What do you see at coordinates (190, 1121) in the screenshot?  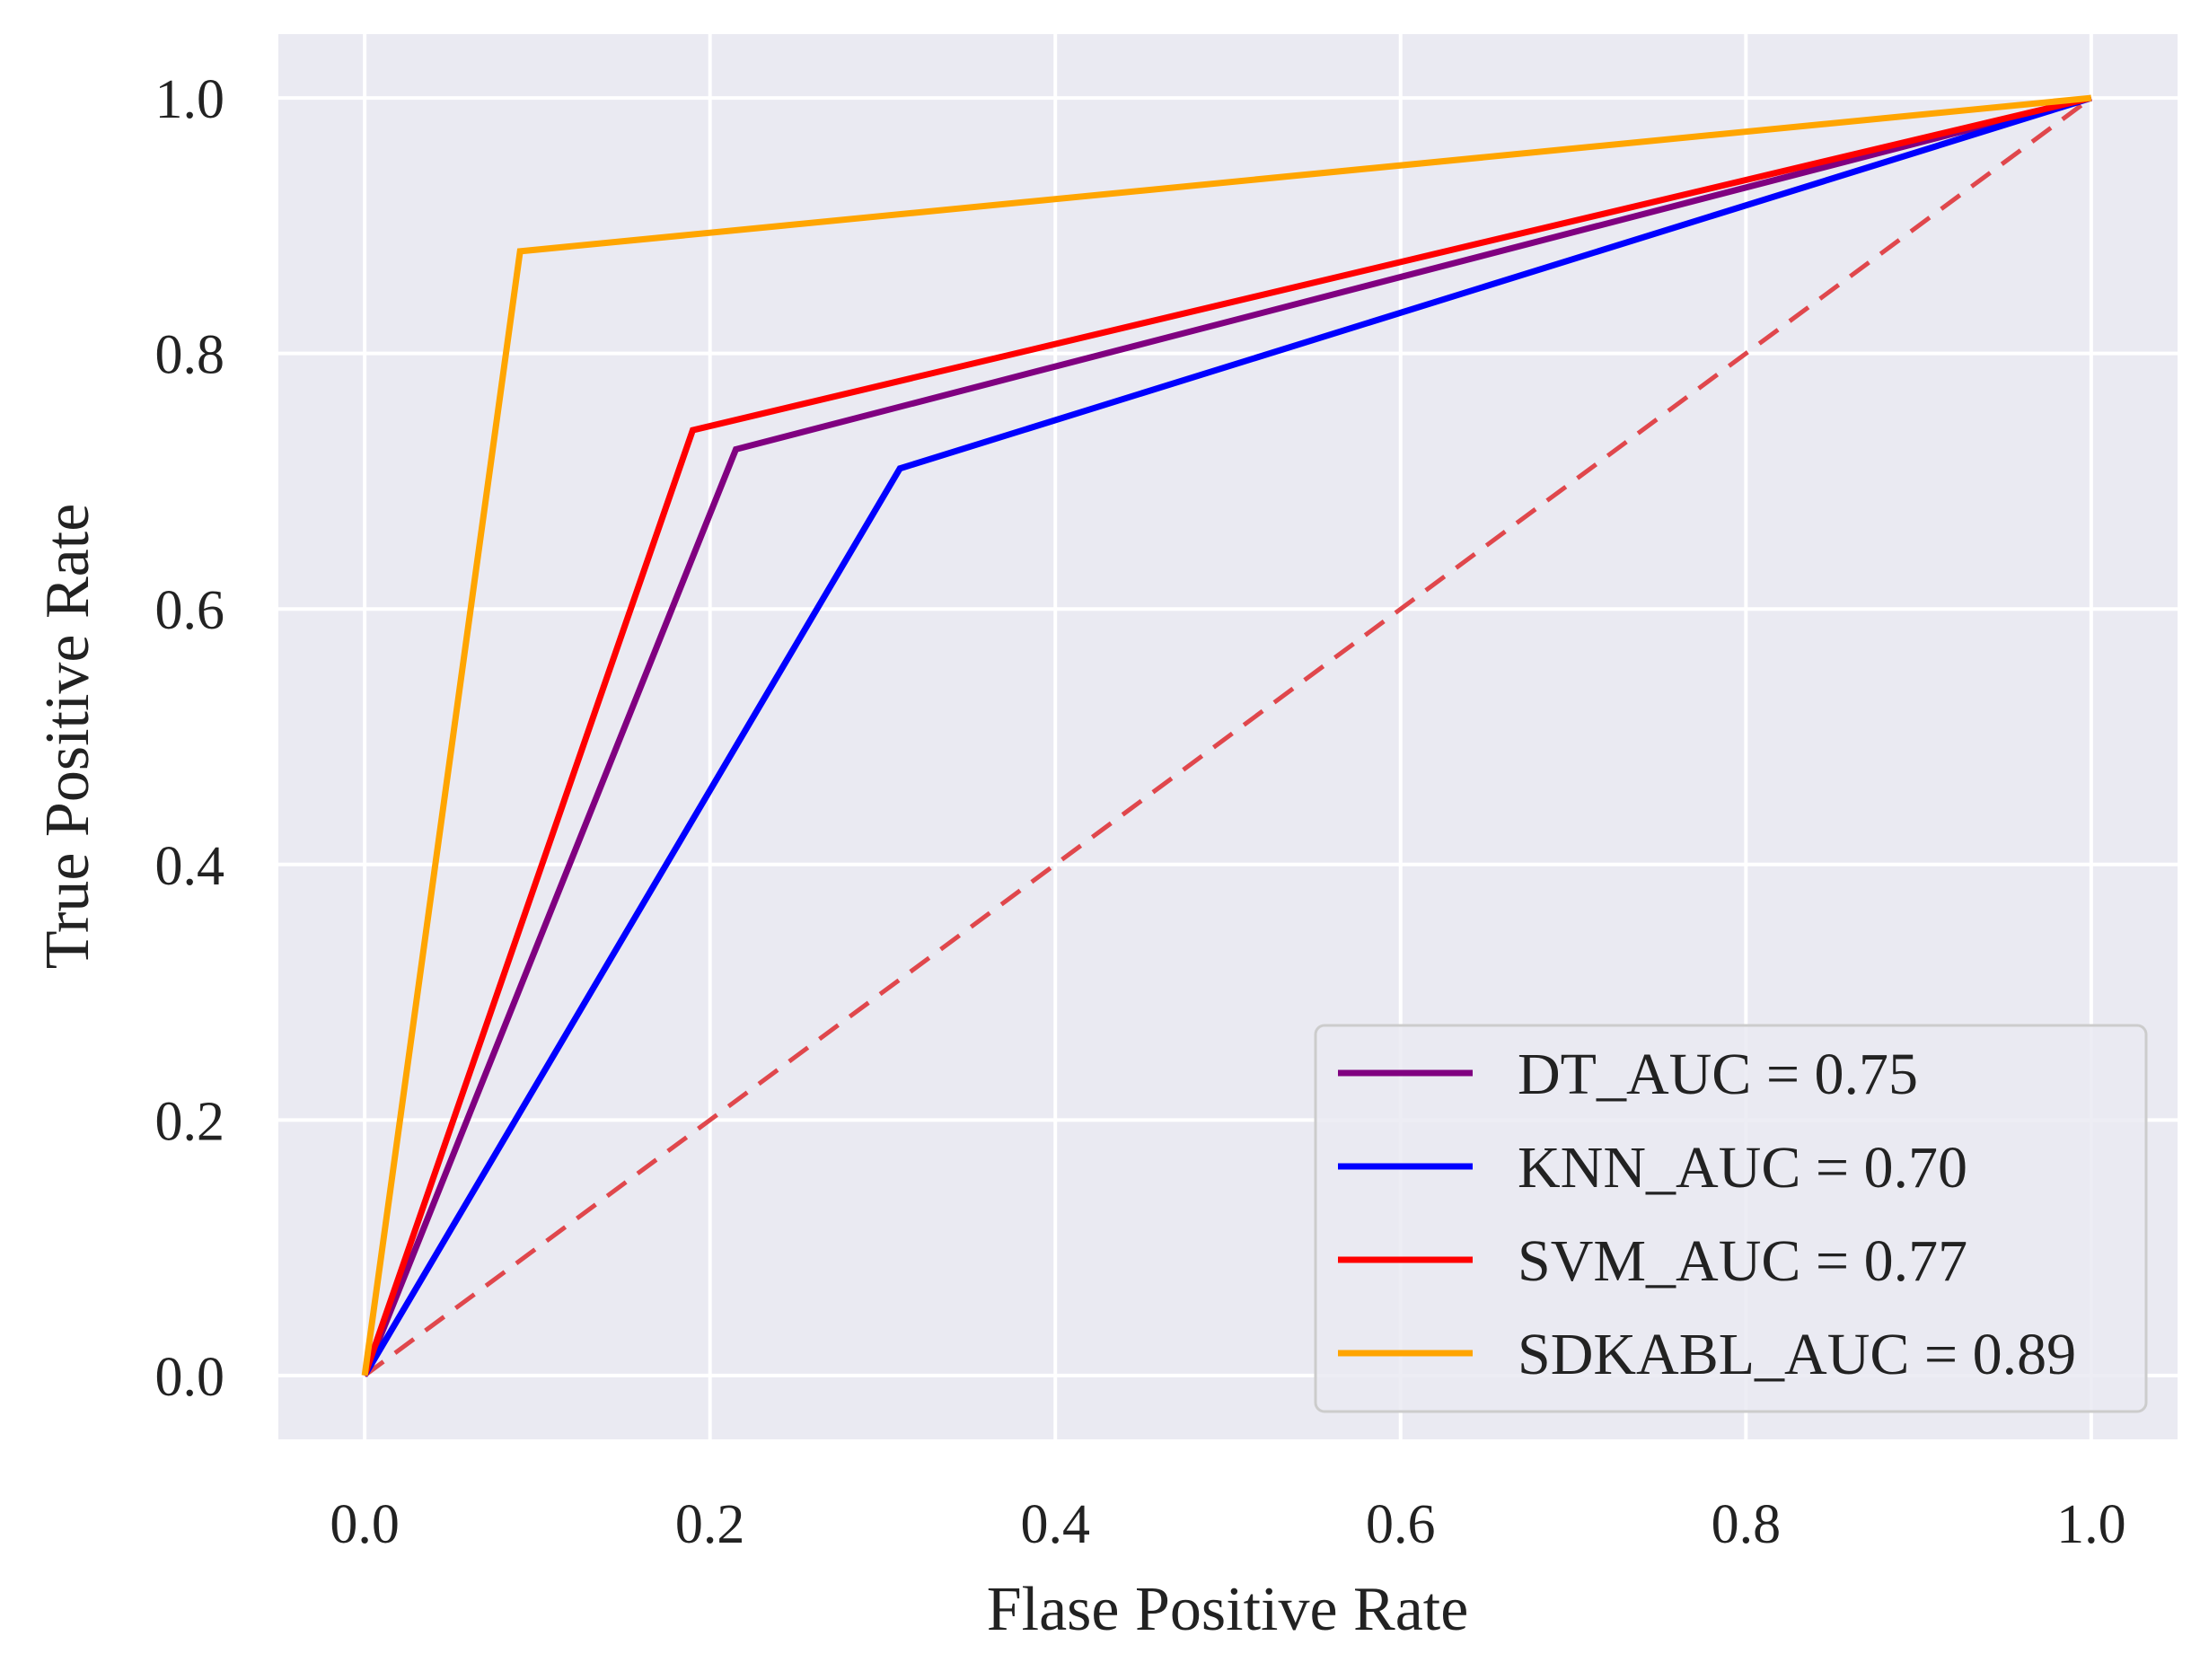 I see `y-tick-label: 0.2` at bounding box center [190, 1121].